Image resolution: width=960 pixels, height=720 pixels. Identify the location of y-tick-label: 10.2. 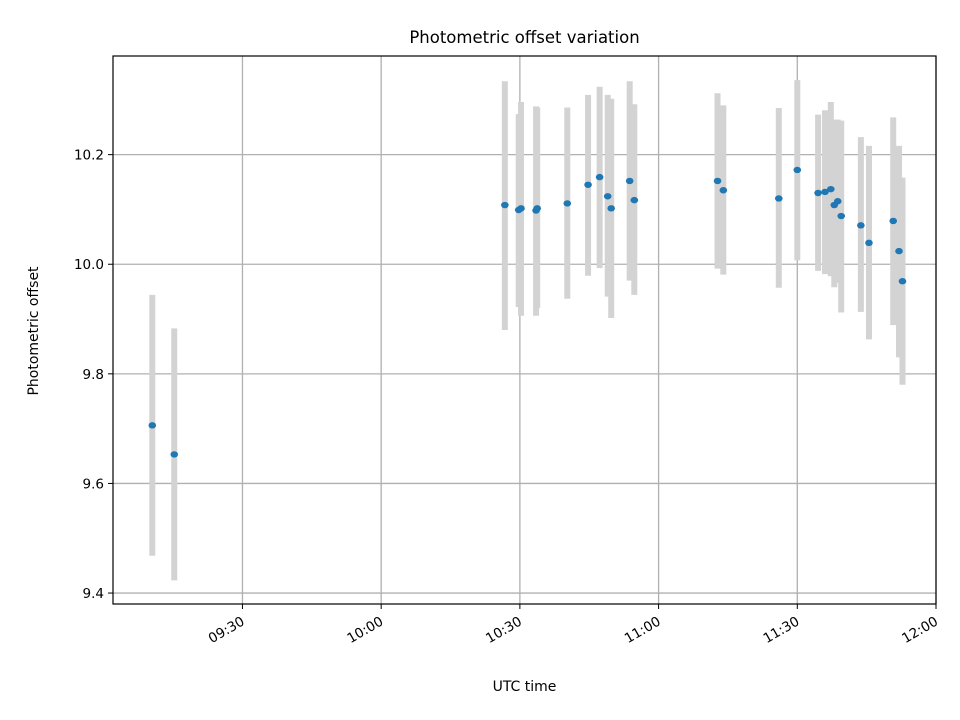
(89, 156).